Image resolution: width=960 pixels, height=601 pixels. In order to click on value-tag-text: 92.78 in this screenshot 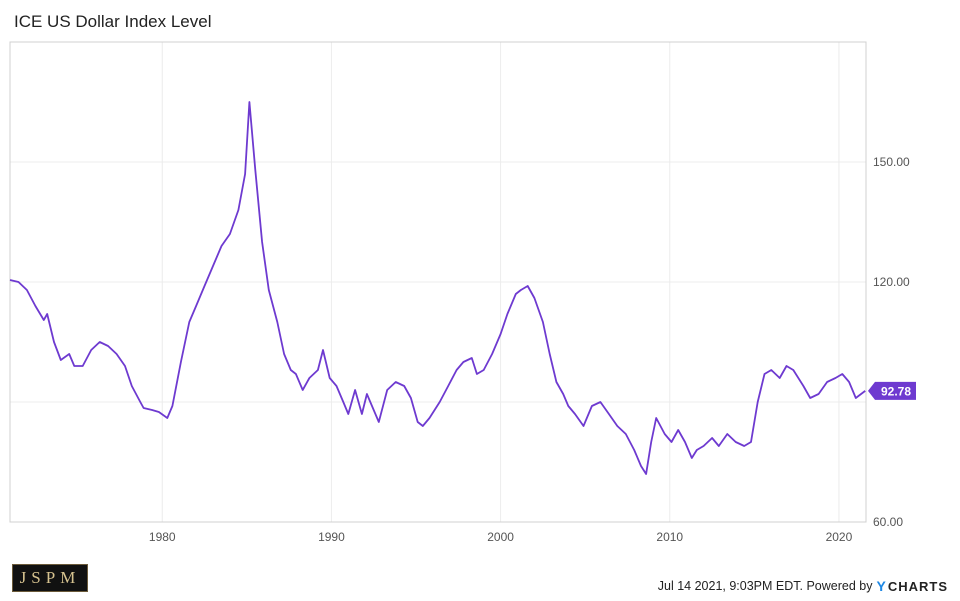, I will do `click(896, 391)`.